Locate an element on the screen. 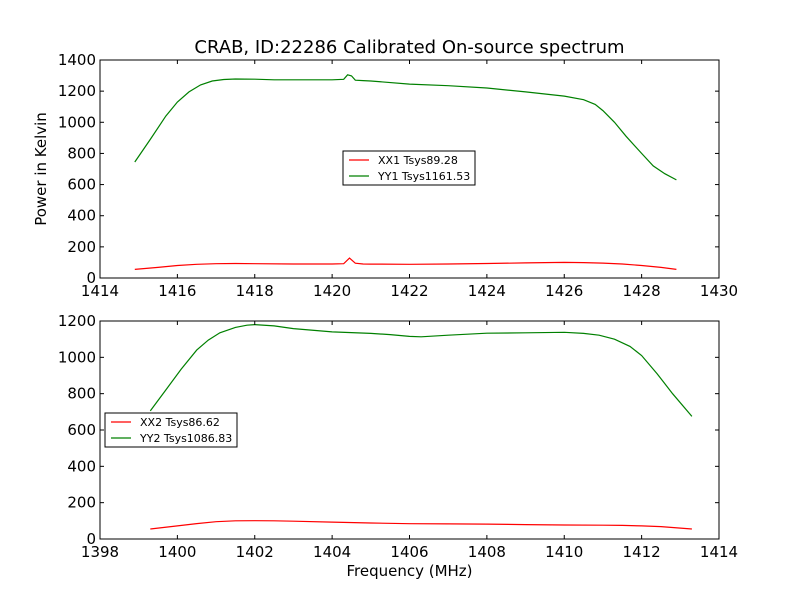 This screenshot has width=800, height=600. x-tick-label: 1408 is located at coordinates (487, 552).